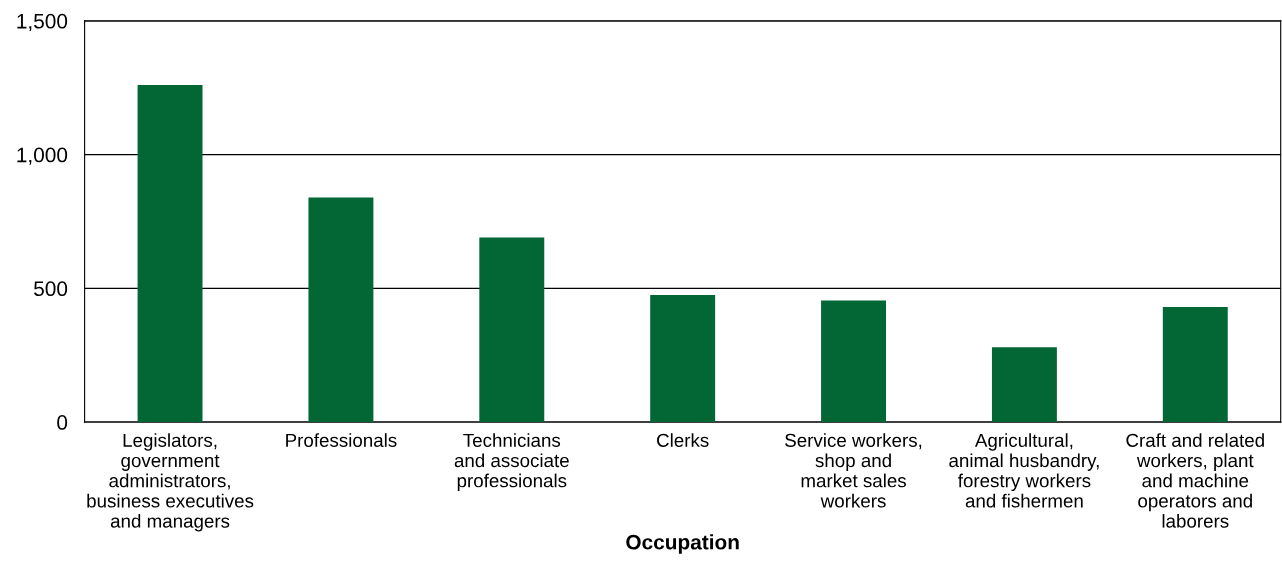  Describe the element at coordinates (42, 156) in the screenshot. I see `y-tick-label: 1,000` at that location.